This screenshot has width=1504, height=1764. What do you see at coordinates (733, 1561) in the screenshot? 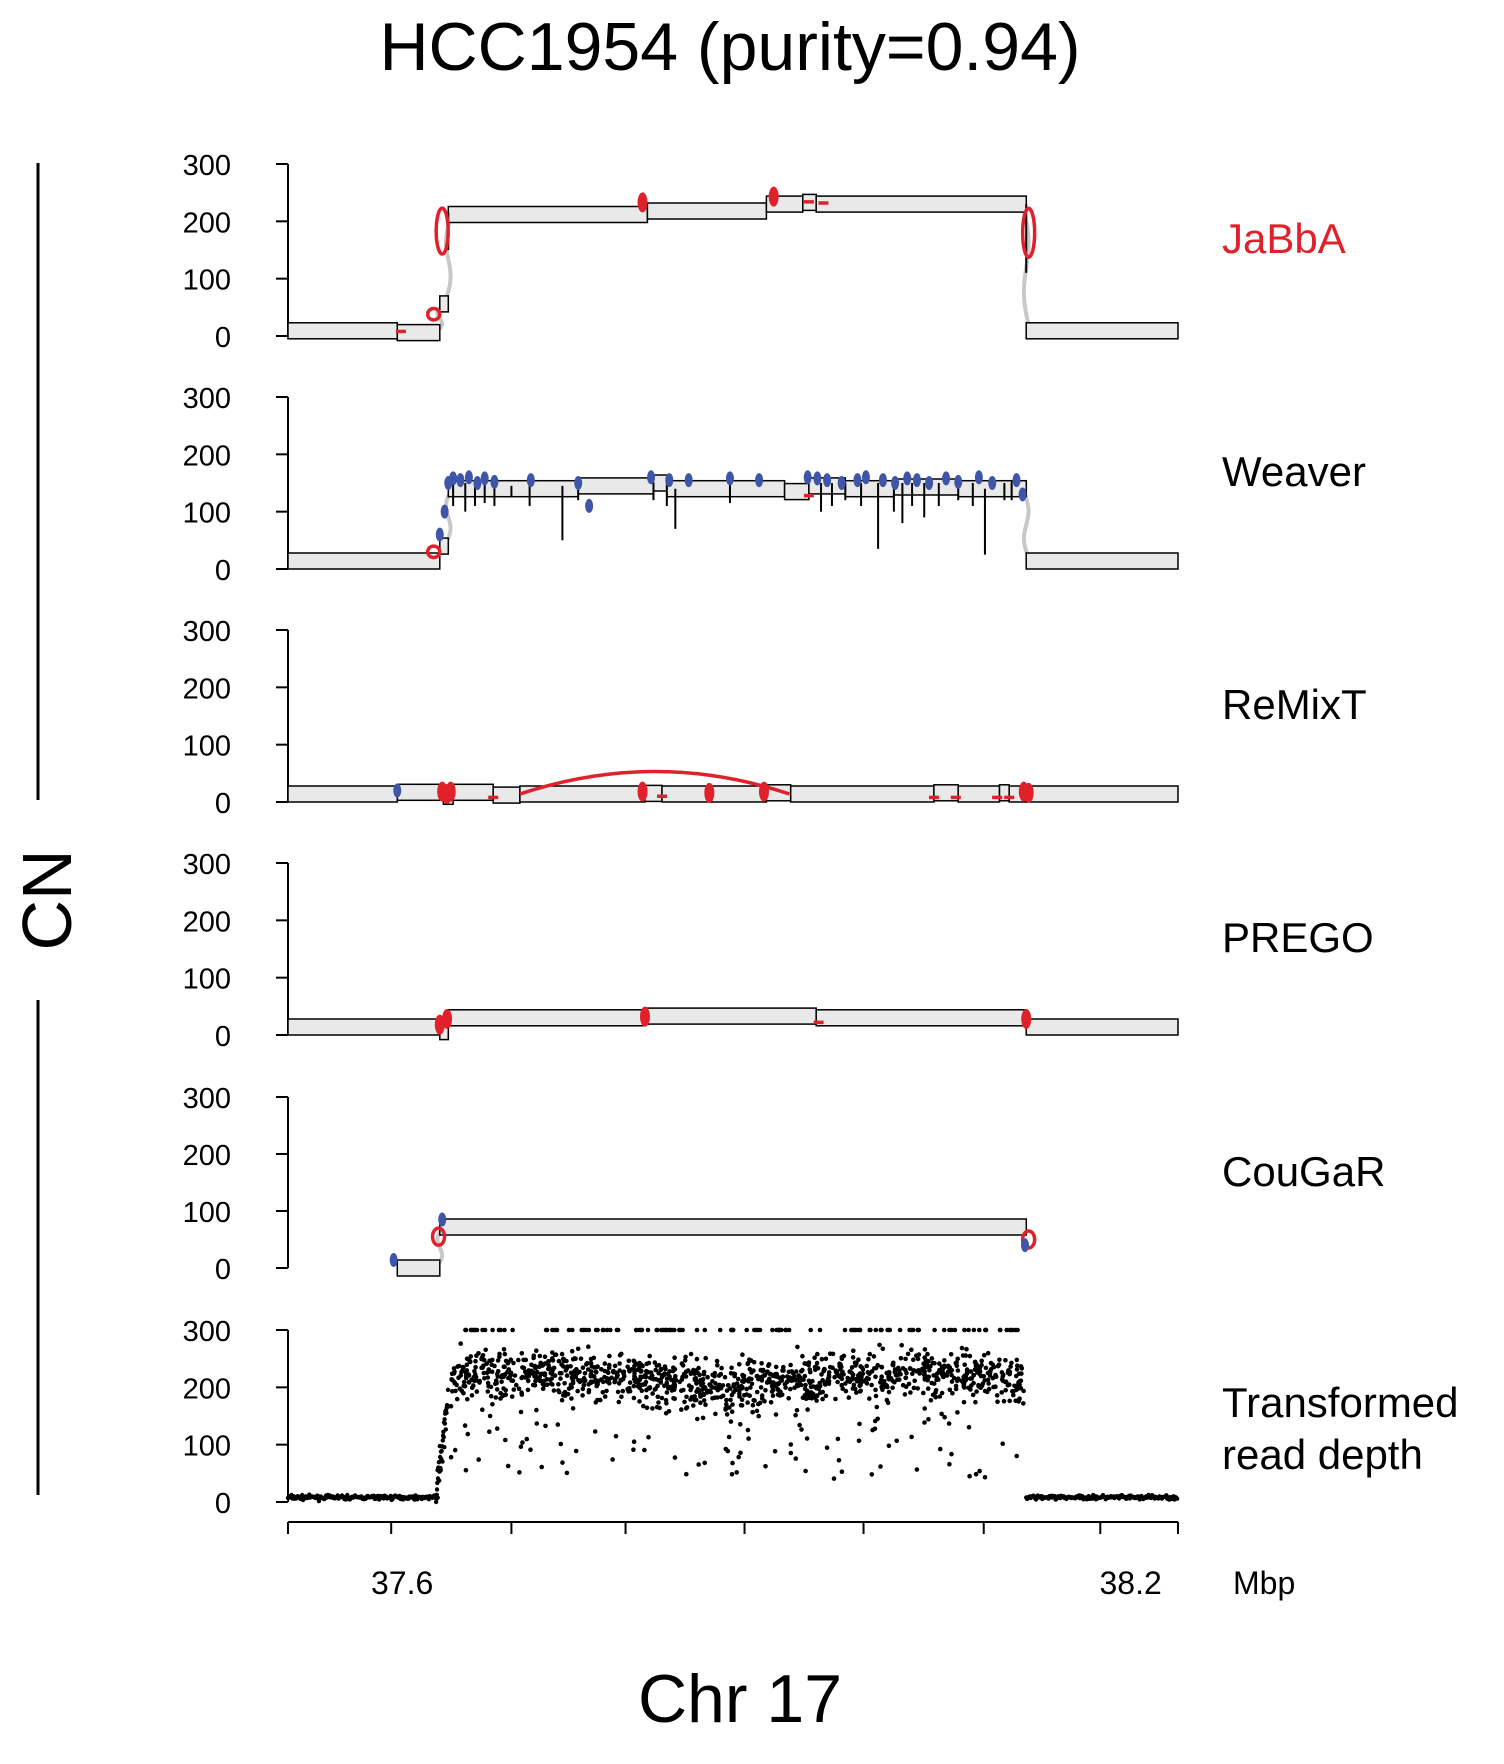
I see `x-axis: 37.6 38.2` at bounding box center [733, 1561].